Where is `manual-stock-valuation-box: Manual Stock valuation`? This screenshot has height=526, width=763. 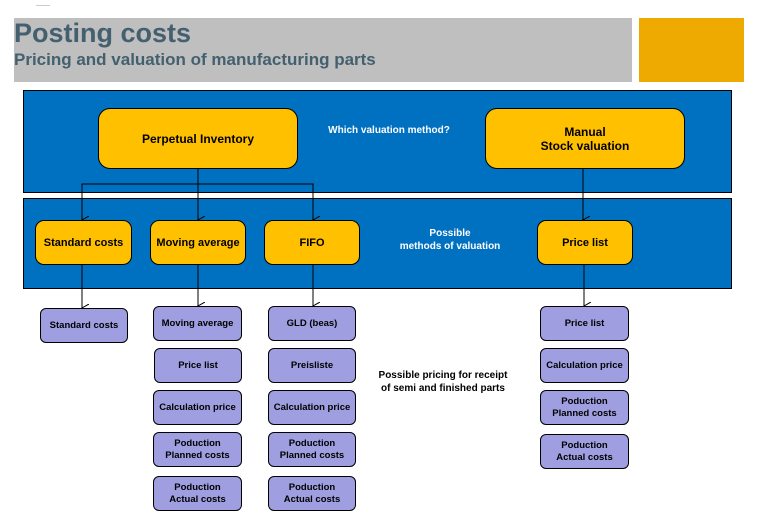 manual-stock-valuation-box: Manual Stock valuation is located at coordinates (585, 138).